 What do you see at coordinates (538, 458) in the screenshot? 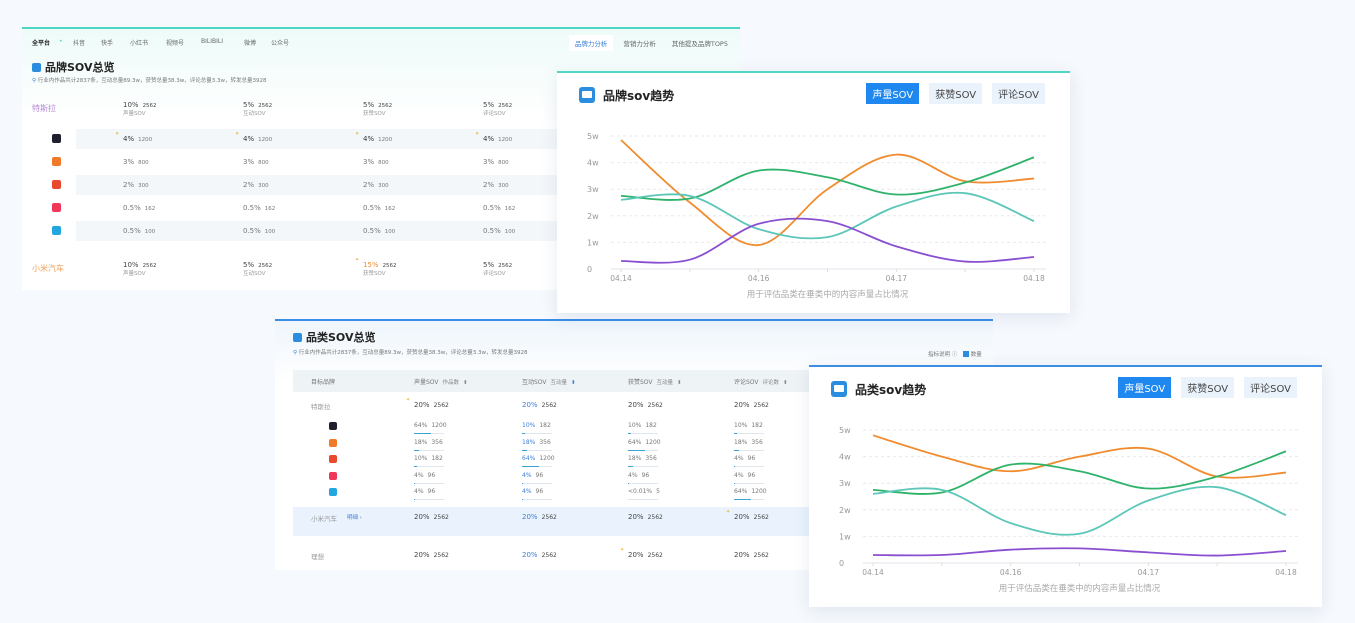
I see `platform-metric: 64% 1200` at bounding box center [538, 458].